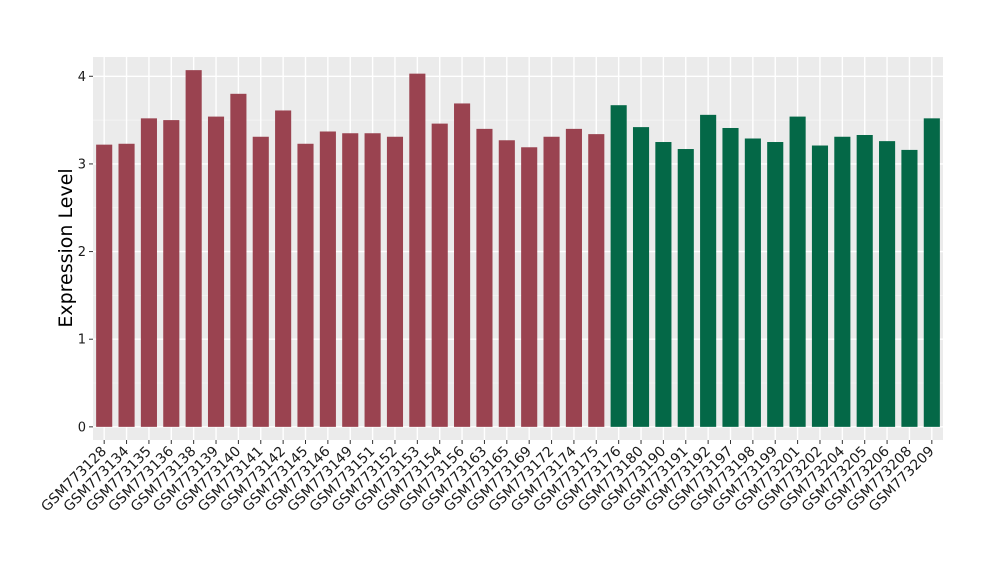 The height and width of the screenshot is (580, 1000). Describe the element at coordinates (193, 248) in the screenshot. I see `bar-GSM773138` at that location.